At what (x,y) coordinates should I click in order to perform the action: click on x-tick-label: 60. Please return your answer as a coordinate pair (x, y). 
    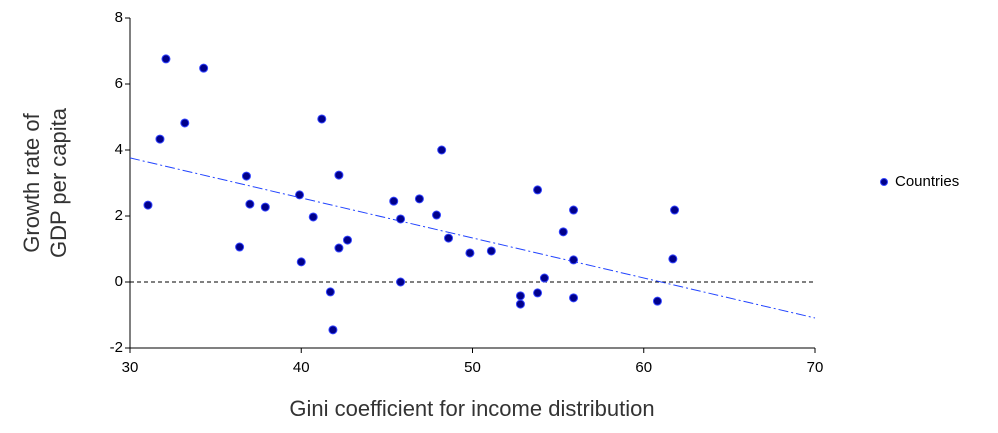
    Looking at the image, I should click on (643, 367).